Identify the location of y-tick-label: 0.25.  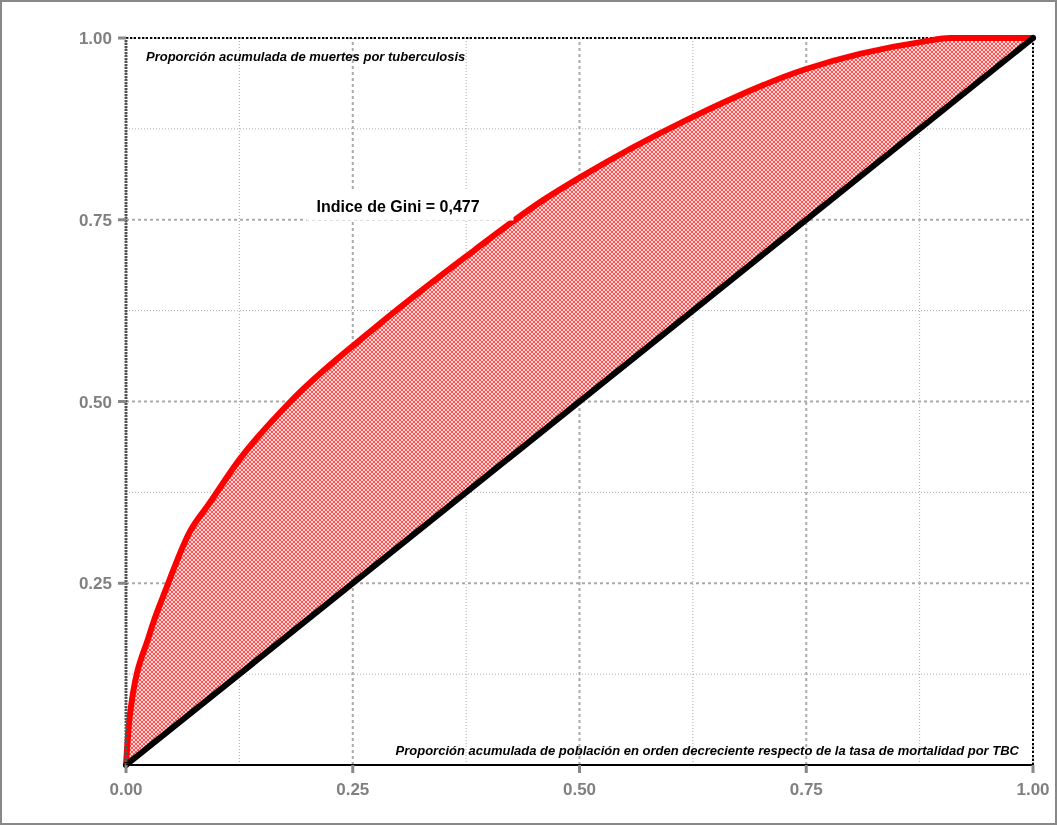
(95, 584).